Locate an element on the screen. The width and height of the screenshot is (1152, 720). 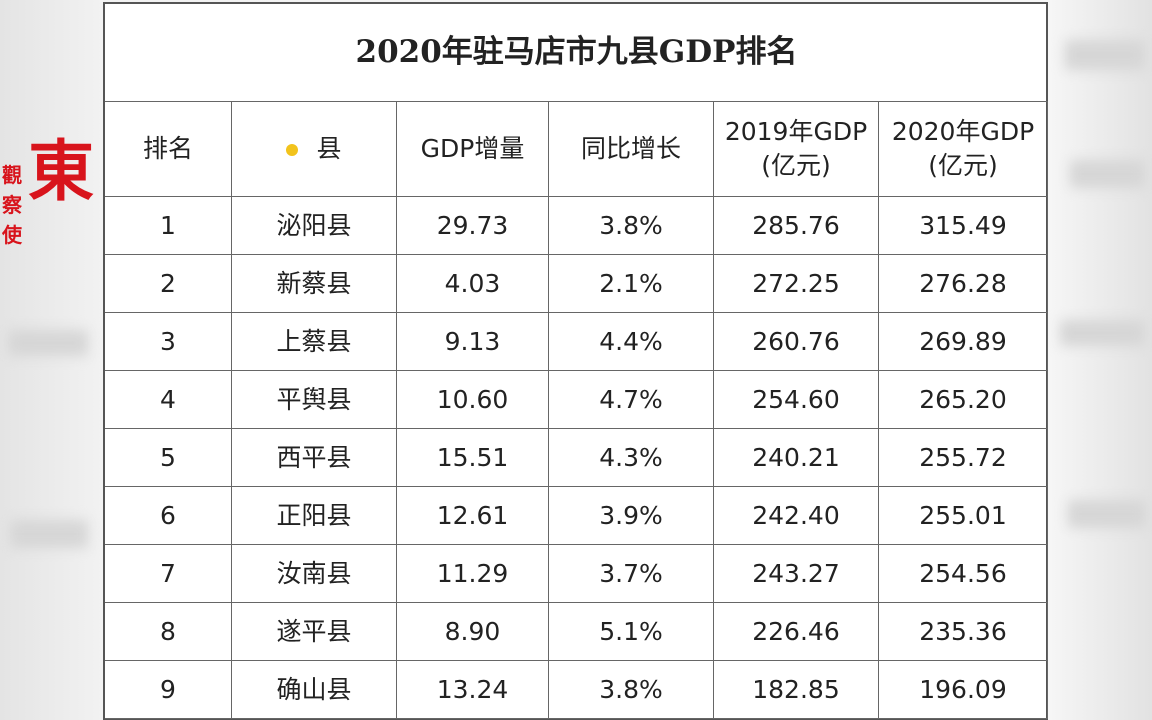
table-cell: 平舆县 is located at coordinates (314, 400).